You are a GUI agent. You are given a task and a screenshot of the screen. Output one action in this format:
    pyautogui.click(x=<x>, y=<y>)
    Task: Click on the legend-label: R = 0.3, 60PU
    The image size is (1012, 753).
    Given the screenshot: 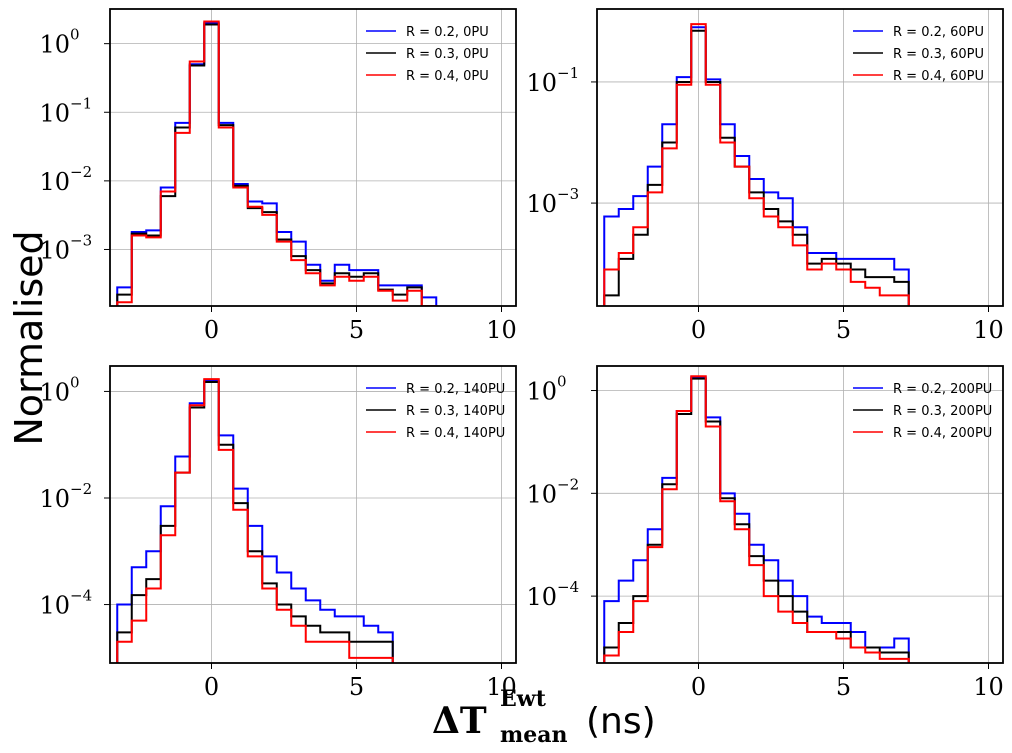 What is the action you would take?
    pyautogui.click(x=938, y=54)
    